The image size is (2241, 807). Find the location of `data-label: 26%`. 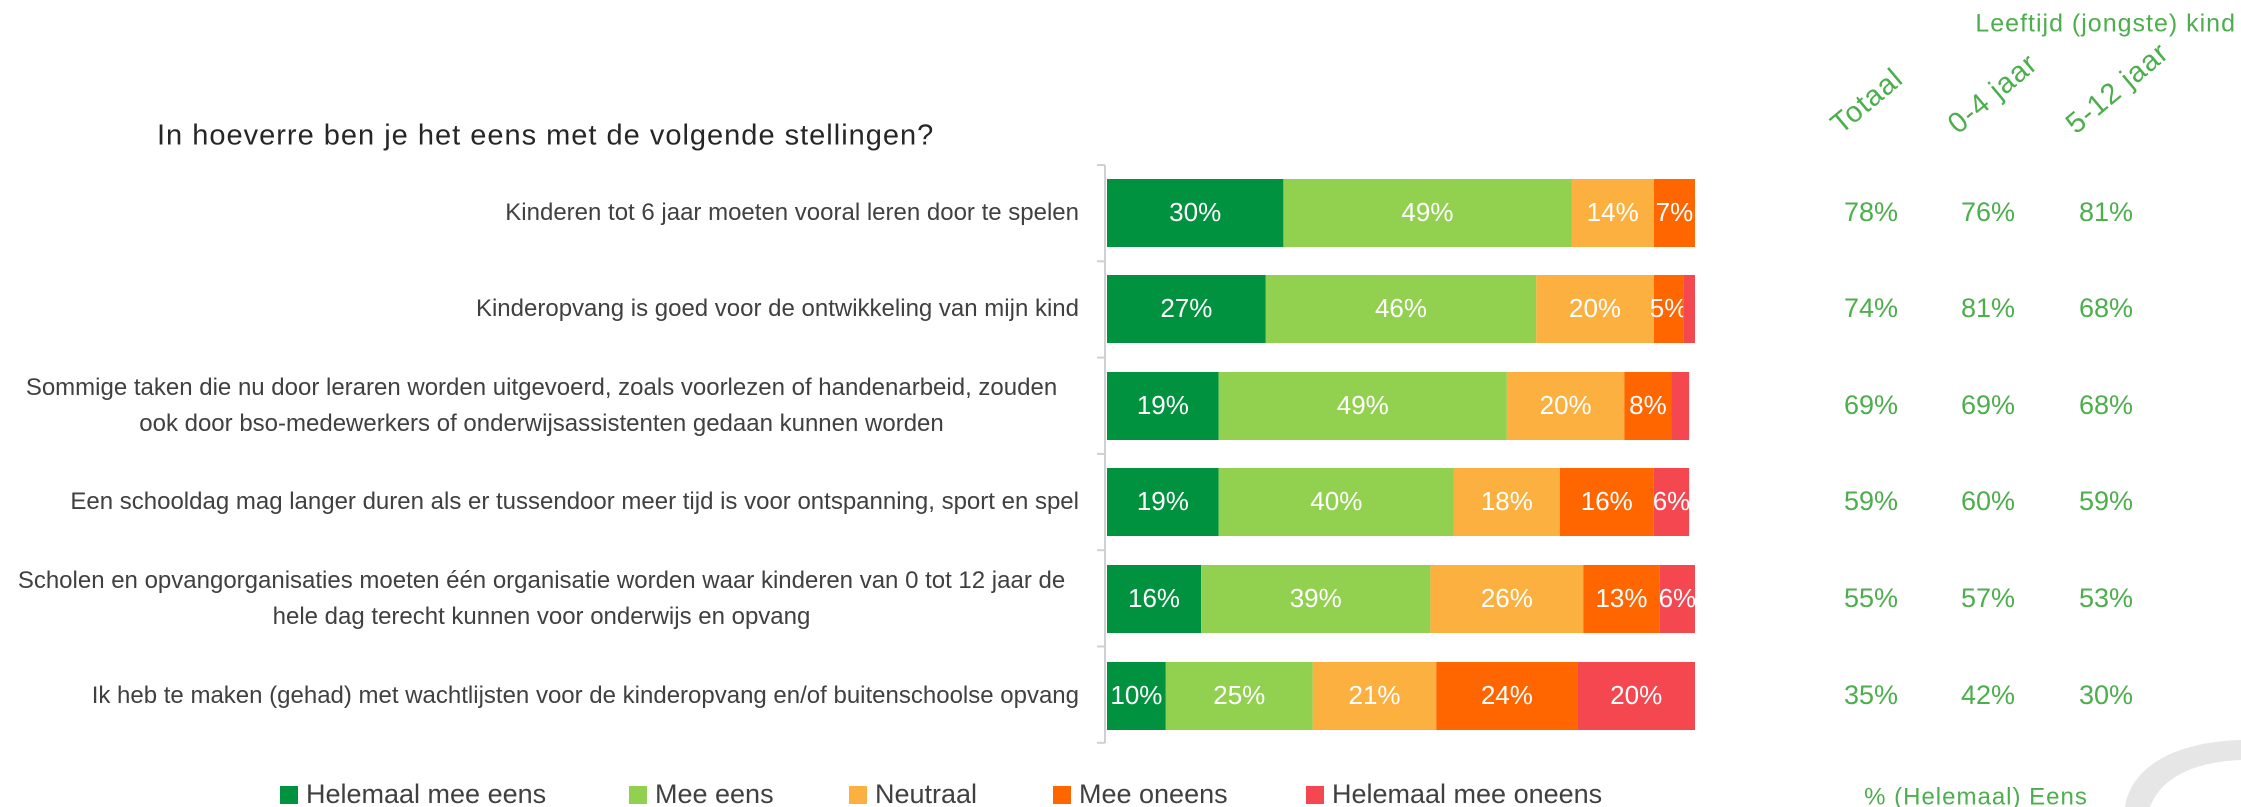

data-label: 26% is located at coordinates (1507, 598).